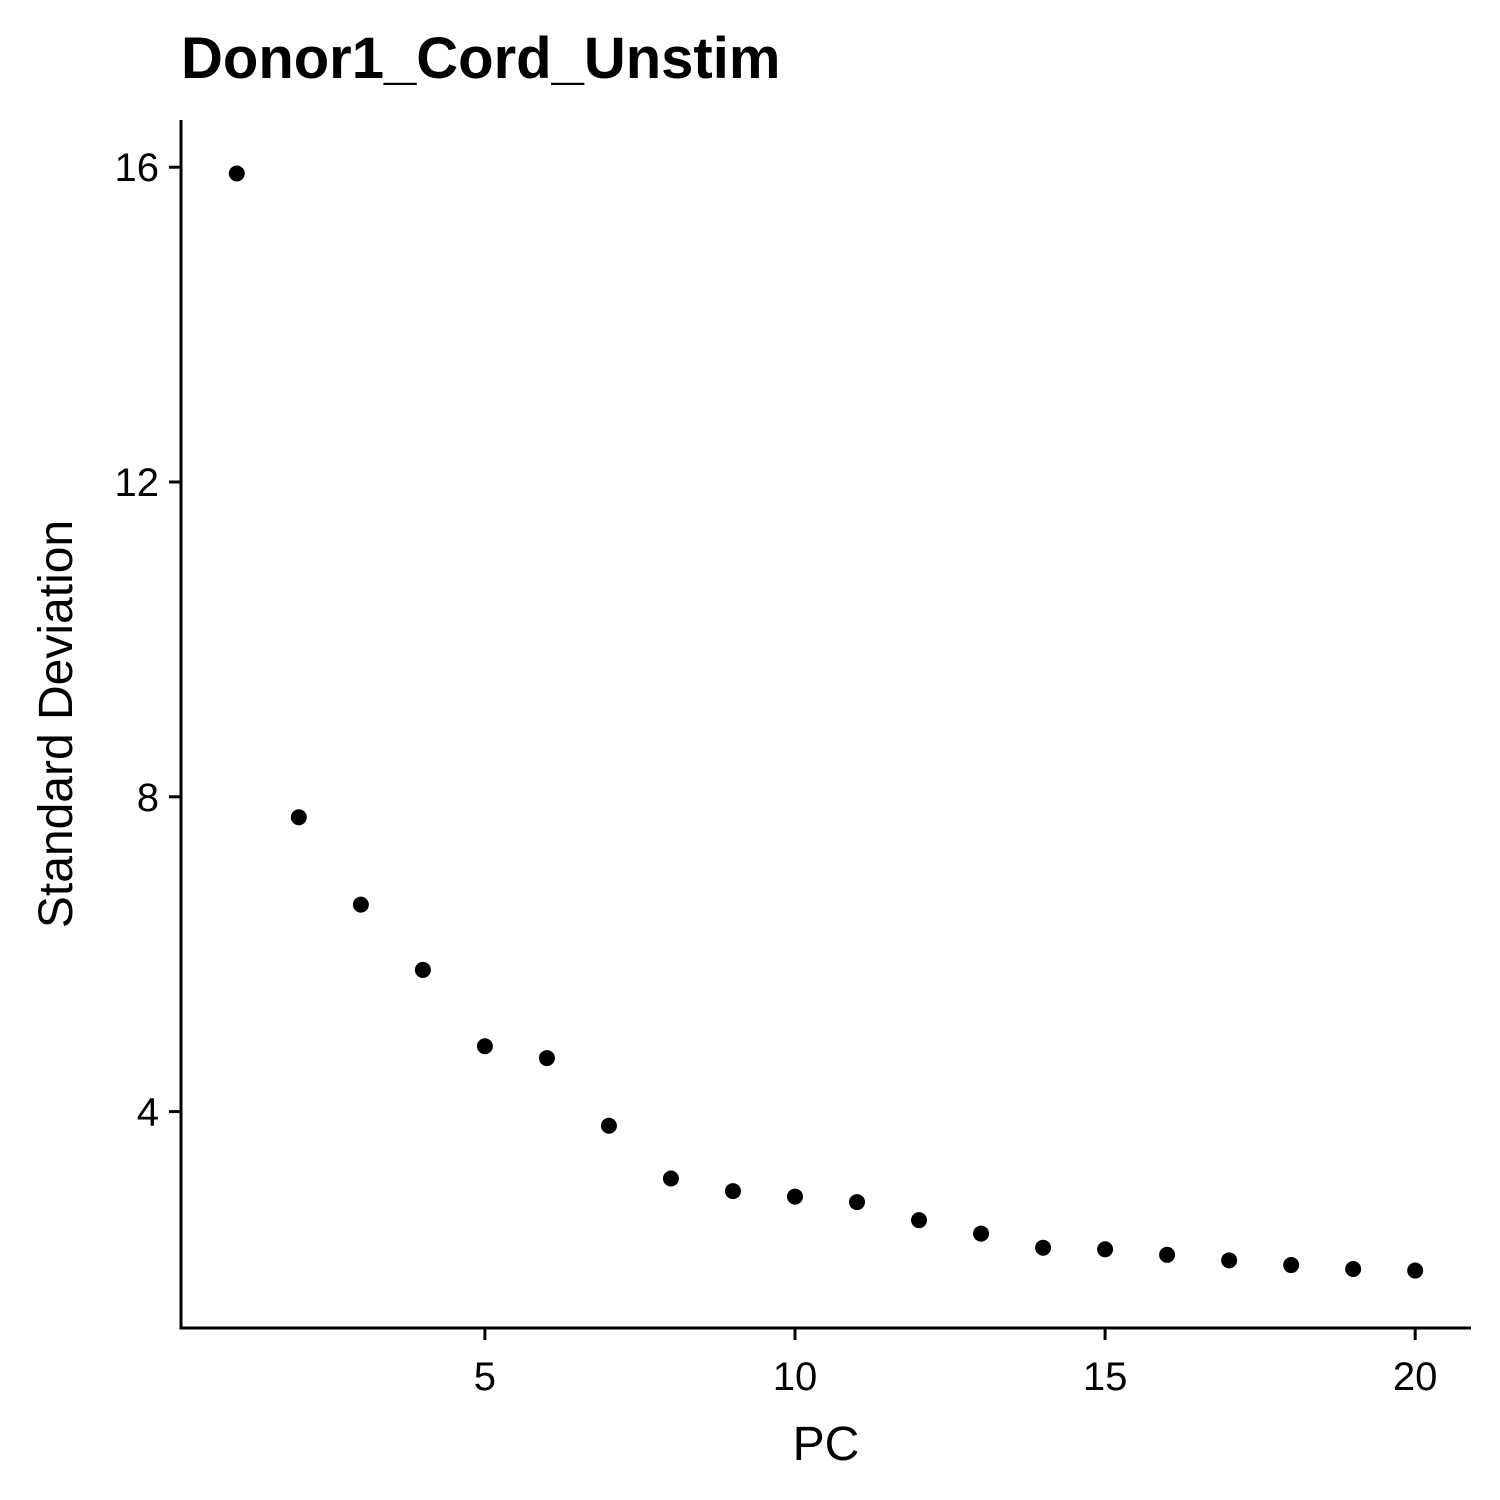  I want to click on x-axis-ticks: 5 10 15 20, so click(956, 1363).